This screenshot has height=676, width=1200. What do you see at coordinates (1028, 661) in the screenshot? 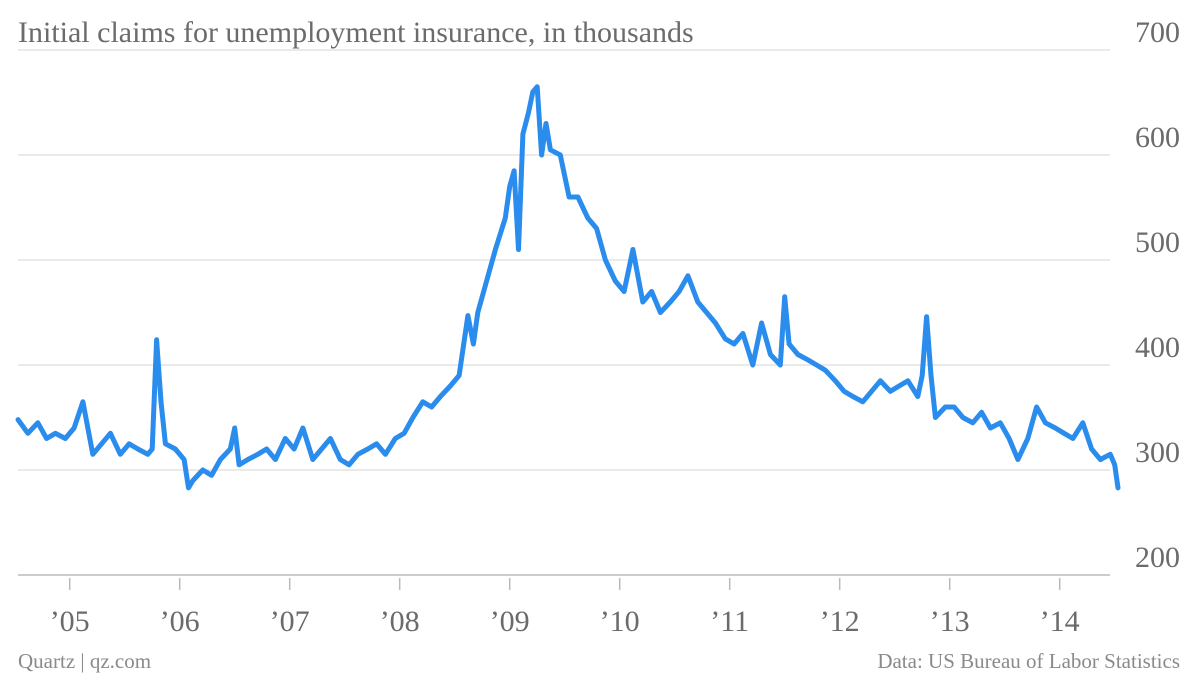
I see `source: Data: US Bureau of Labor Statistics` at bounding box center [1028, 661].